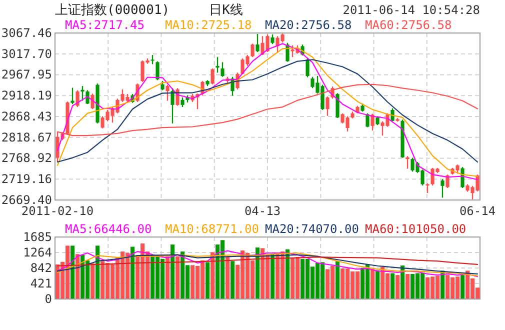  Describe the element at coordinates (26, 158) in the screenshot. I see `y-tick-label: 2768.92` at that location.